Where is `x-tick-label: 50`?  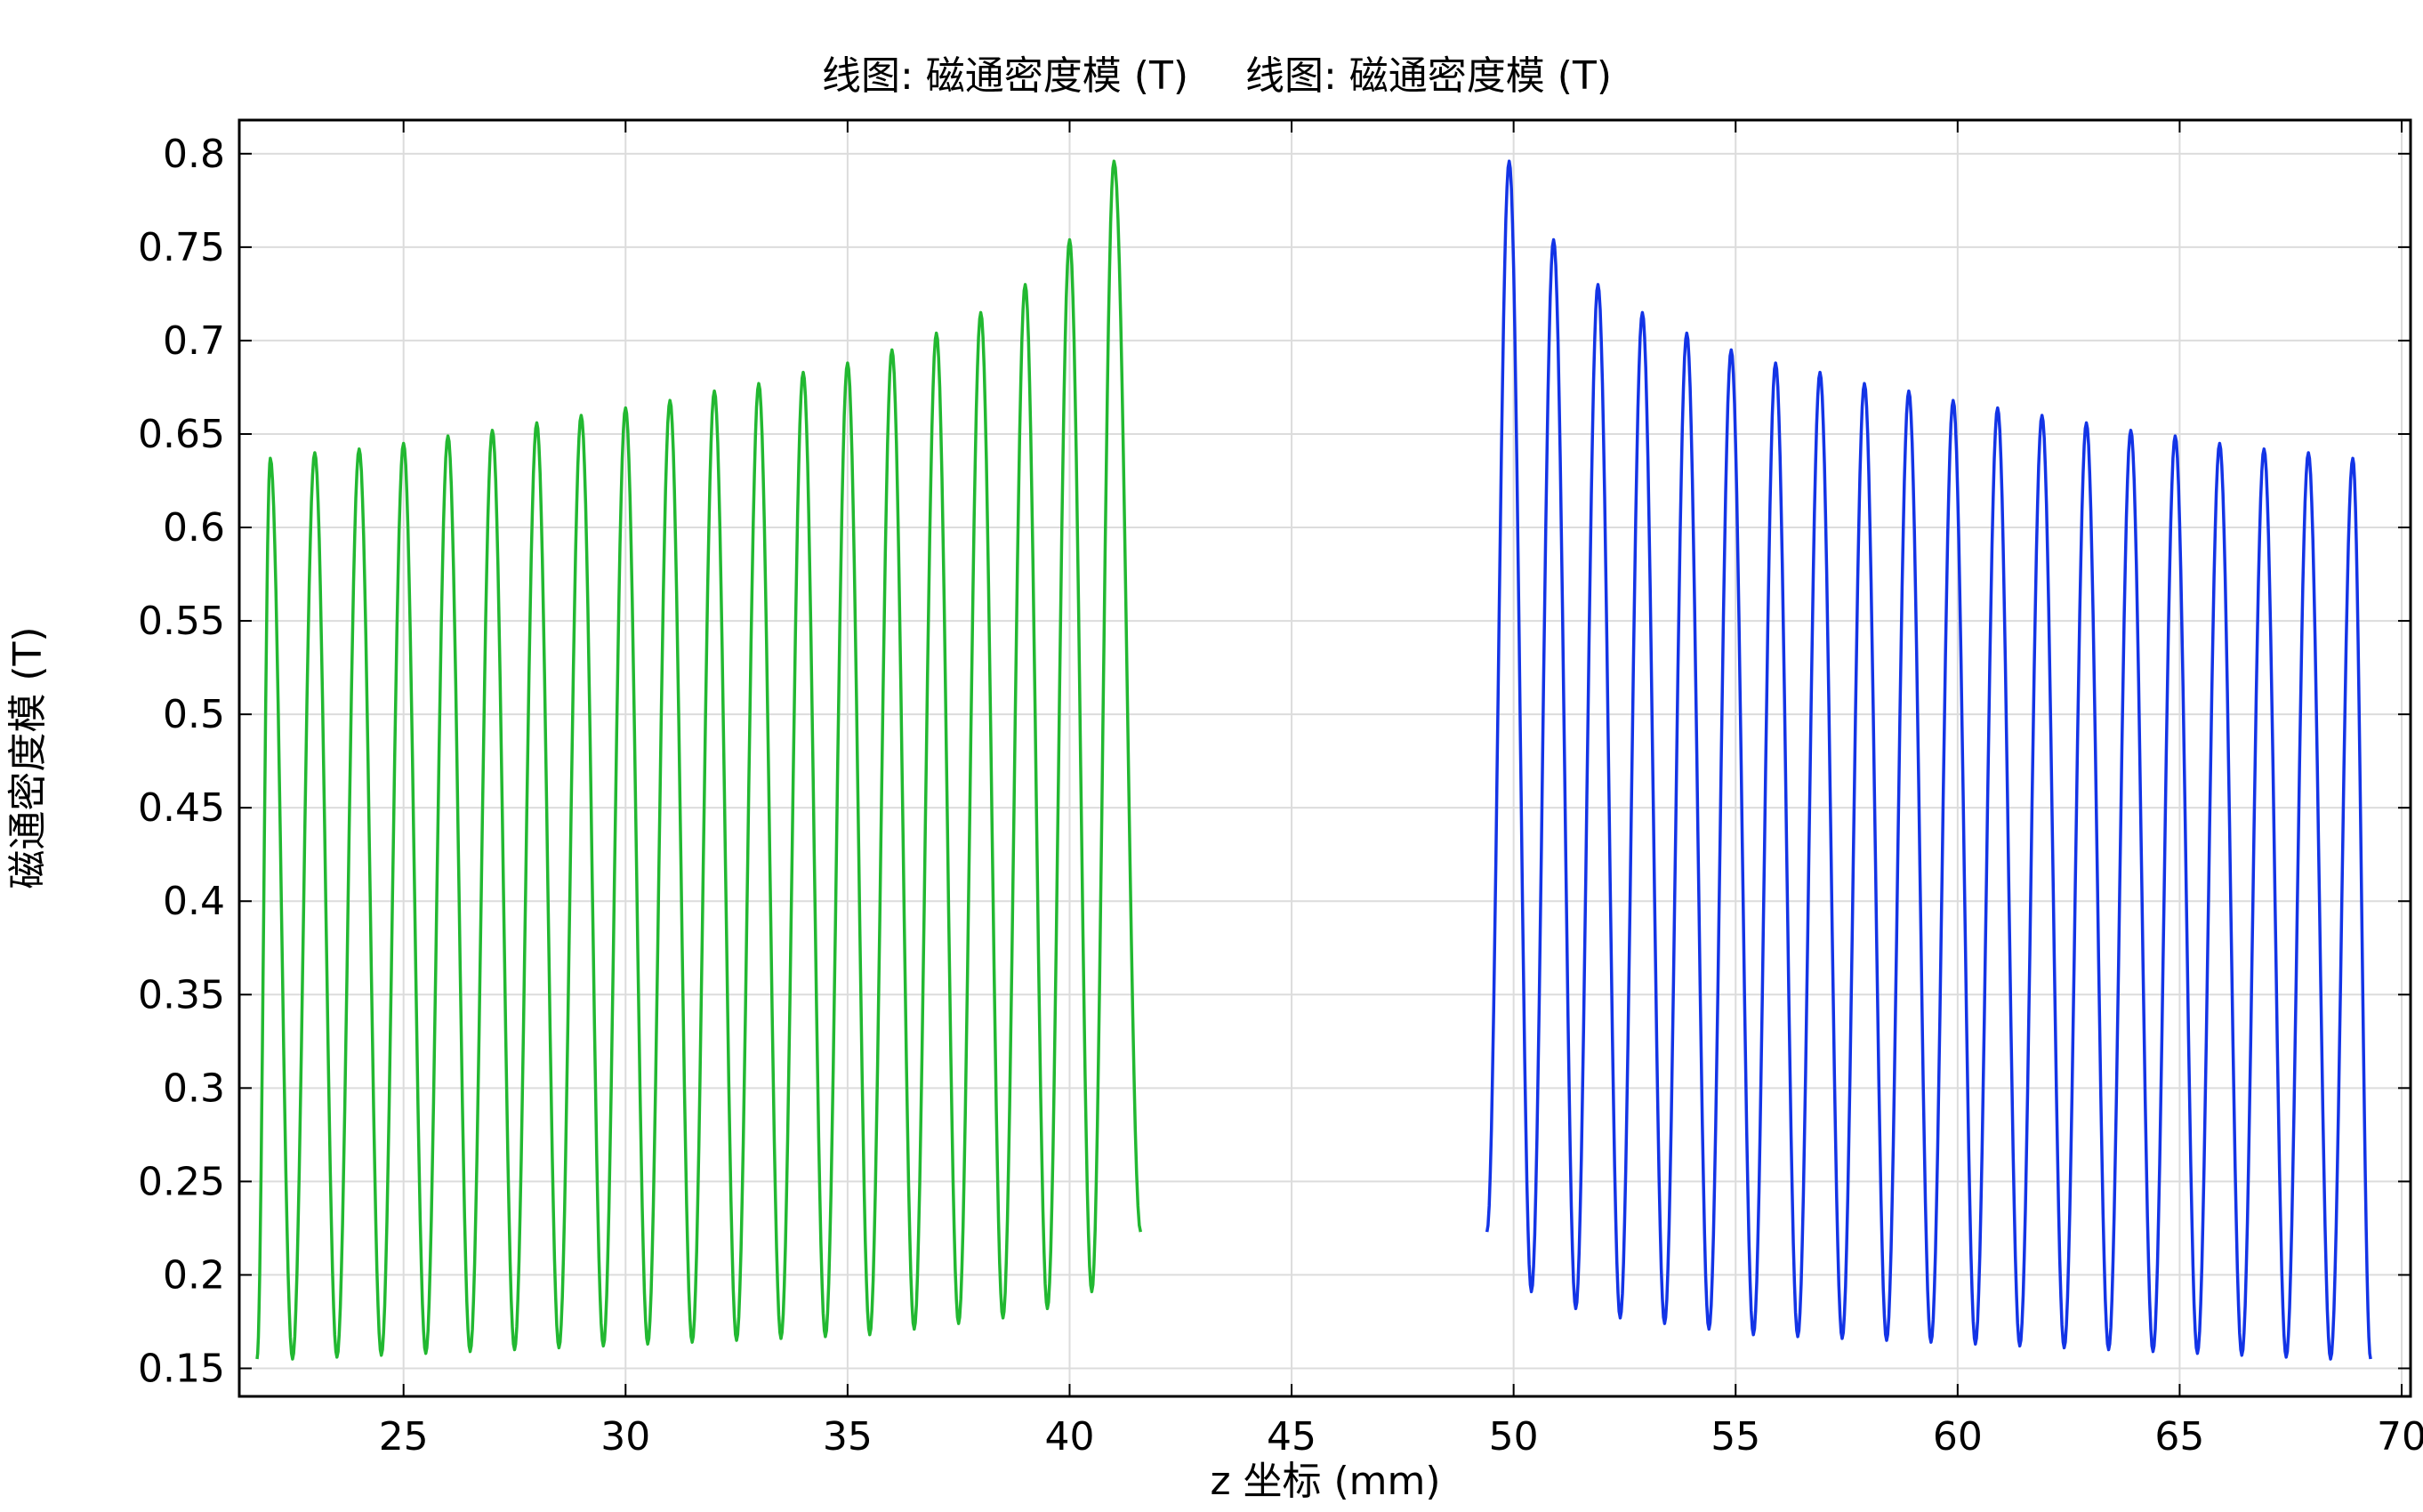 x-tick-label: 50 is located at coordinates (1514, 1437).